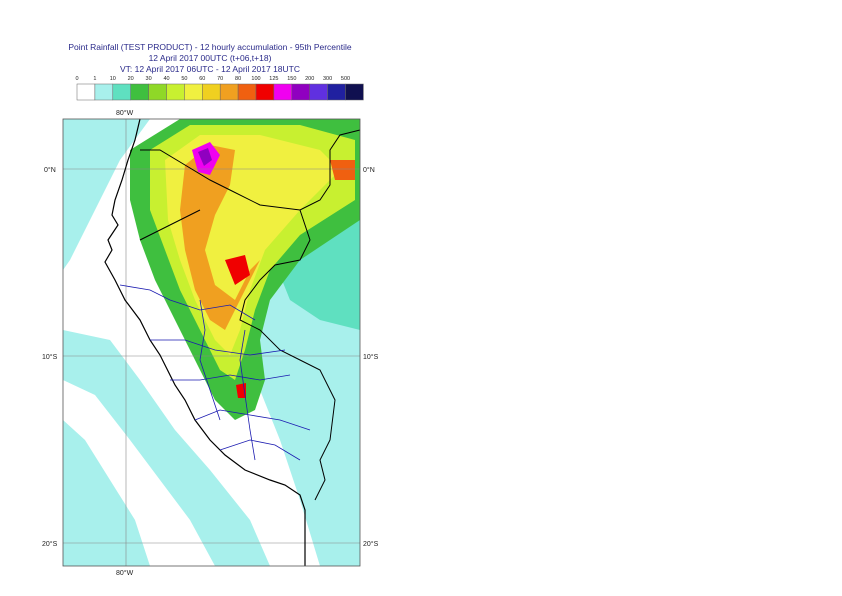  I want to click on colorbar-tick-label: 125, so click(273, 79).